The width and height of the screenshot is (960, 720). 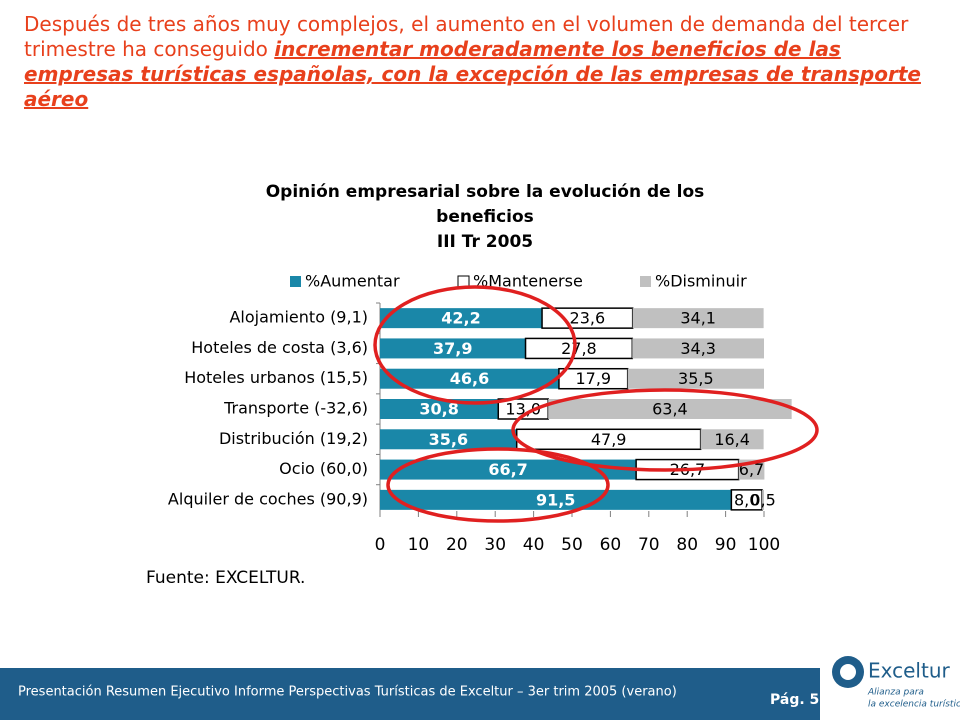 What do you see at coordinates (611, 545) in the screenshot?
I see `x-tick-label: 60` at bounding box center [611, 545].